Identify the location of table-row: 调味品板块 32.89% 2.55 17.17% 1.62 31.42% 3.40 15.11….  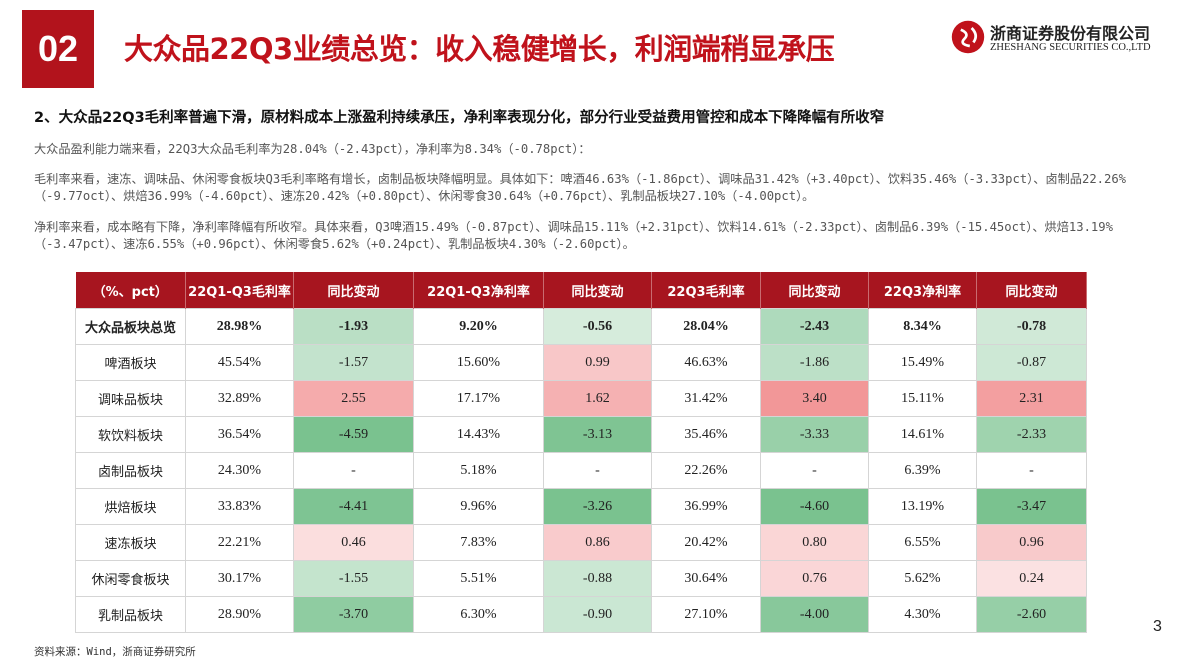
(581, 398).